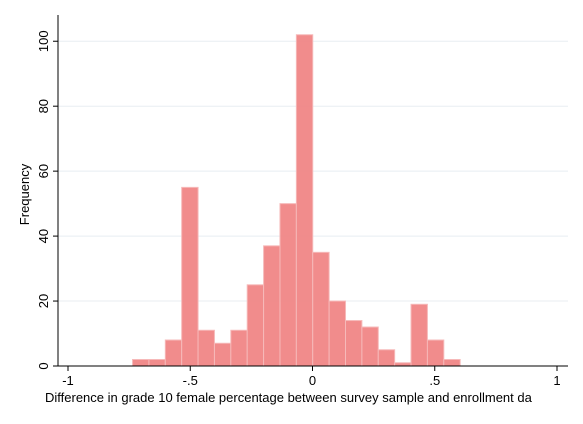 The width and height of the screenshot is (583, 424). What do you see at coordinates (43, 301) in the screenshot?
I see `y-tick-label-20: 20` at bounding box center [43, 301].